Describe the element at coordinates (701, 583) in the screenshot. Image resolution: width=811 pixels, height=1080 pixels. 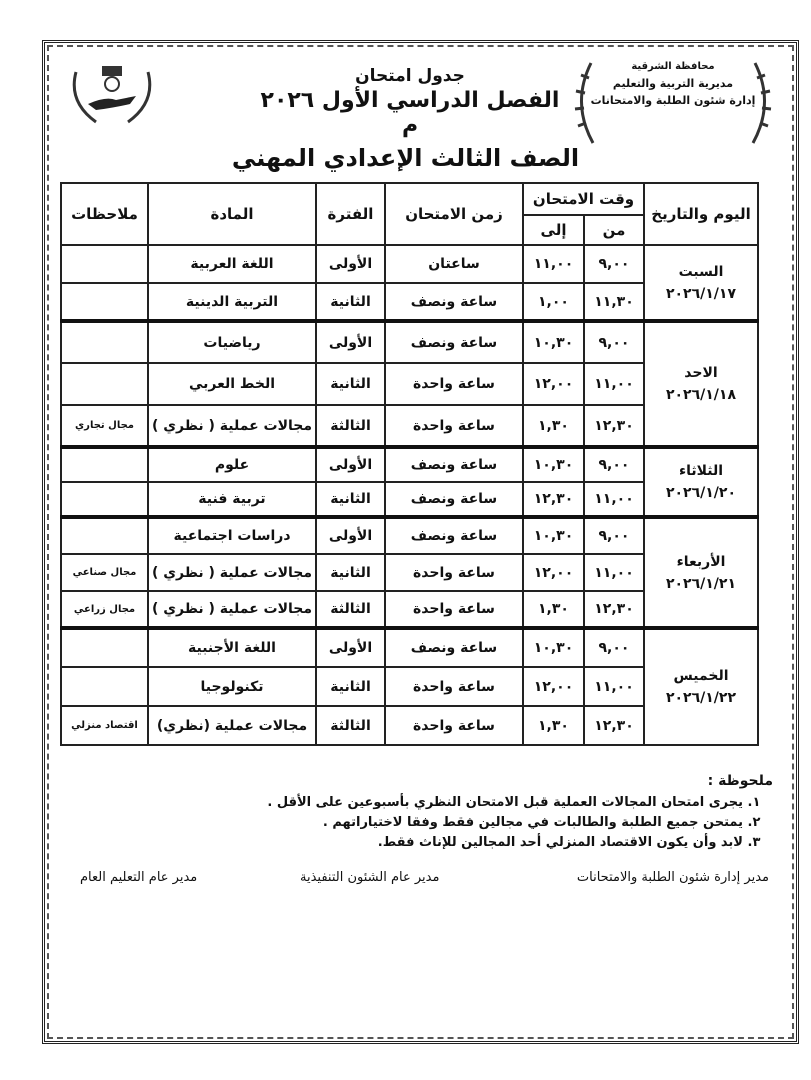
I see `exam-date: ٢٠٢٦/١/٢١` at that location.